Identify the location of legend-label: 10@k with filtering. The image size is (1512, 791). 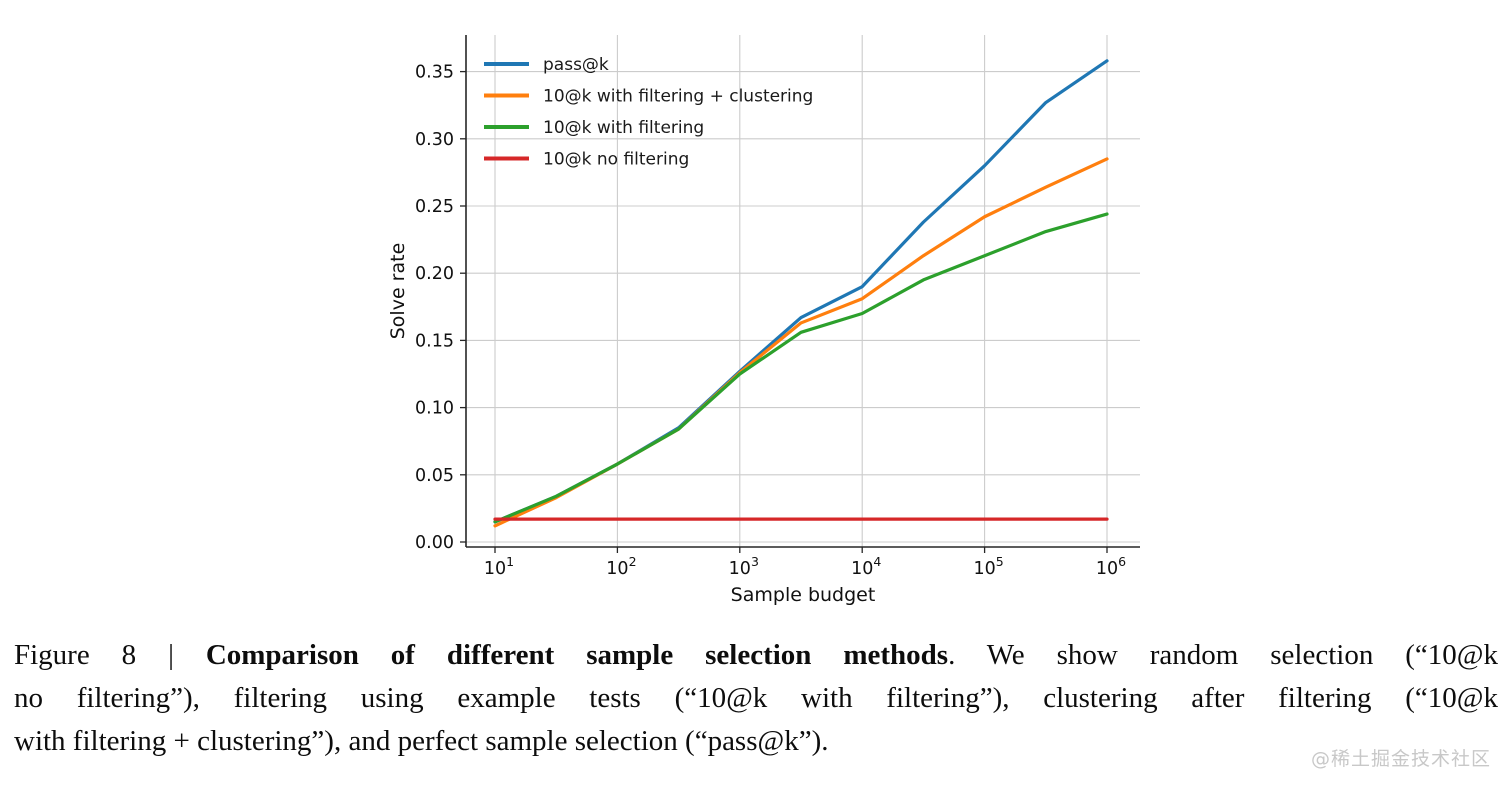
(623, 128).